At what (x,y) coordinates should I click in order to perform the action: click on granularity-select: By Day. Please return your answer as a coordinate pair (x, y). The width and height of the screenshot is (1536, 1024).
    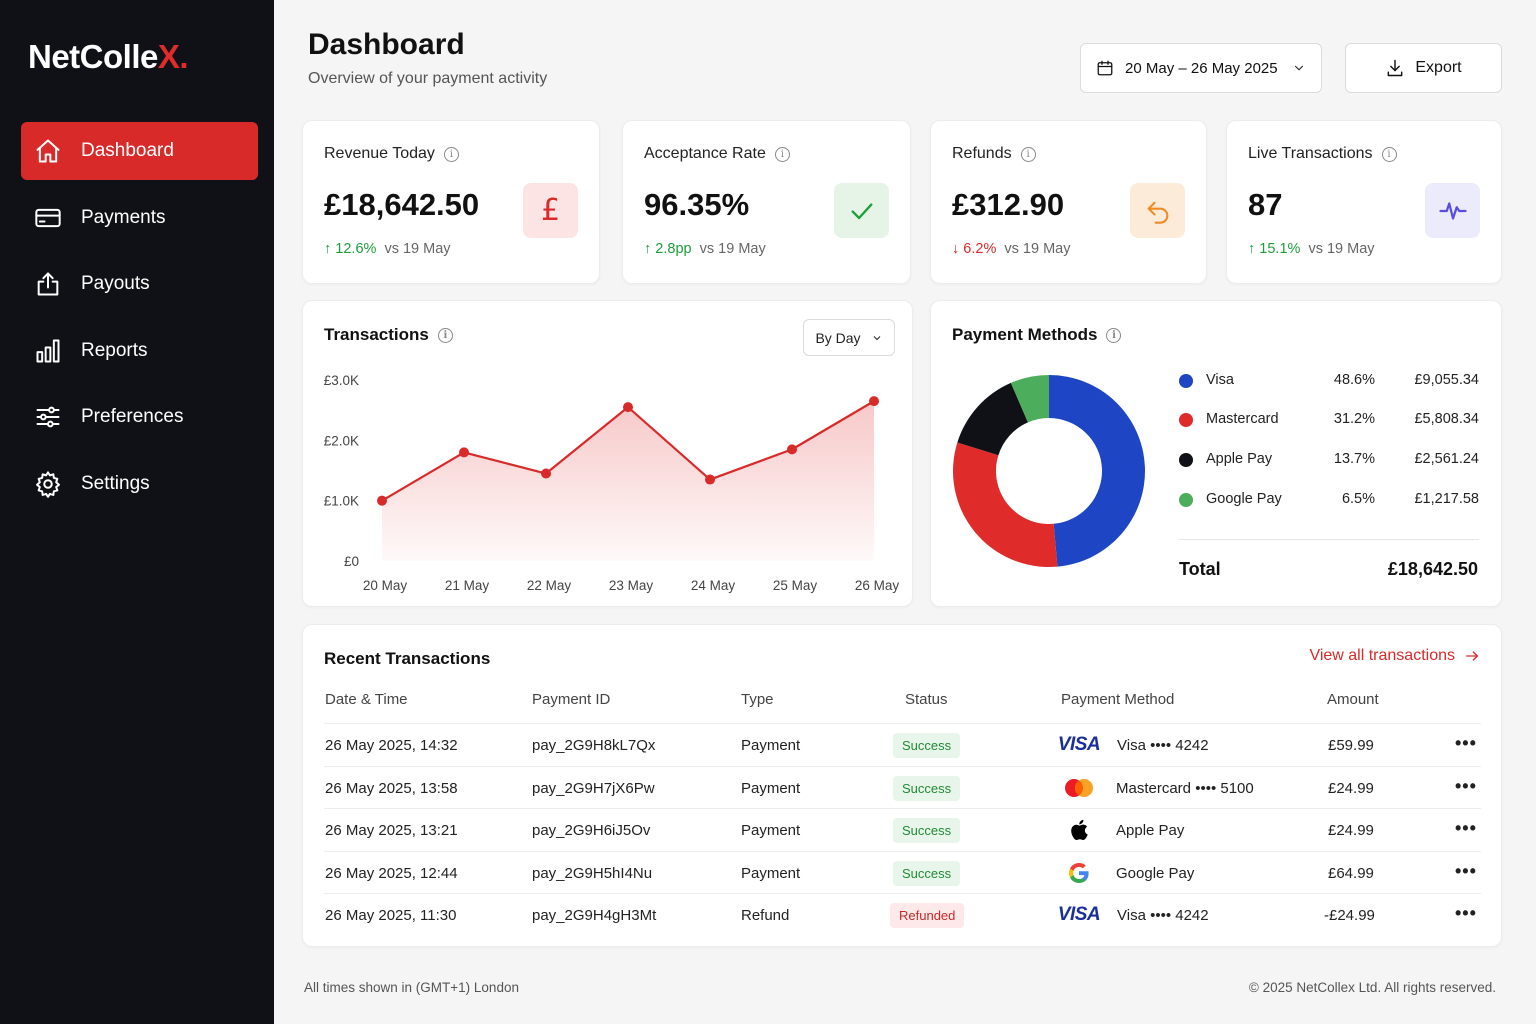
    Looking at the image, I should click on (849, 337).